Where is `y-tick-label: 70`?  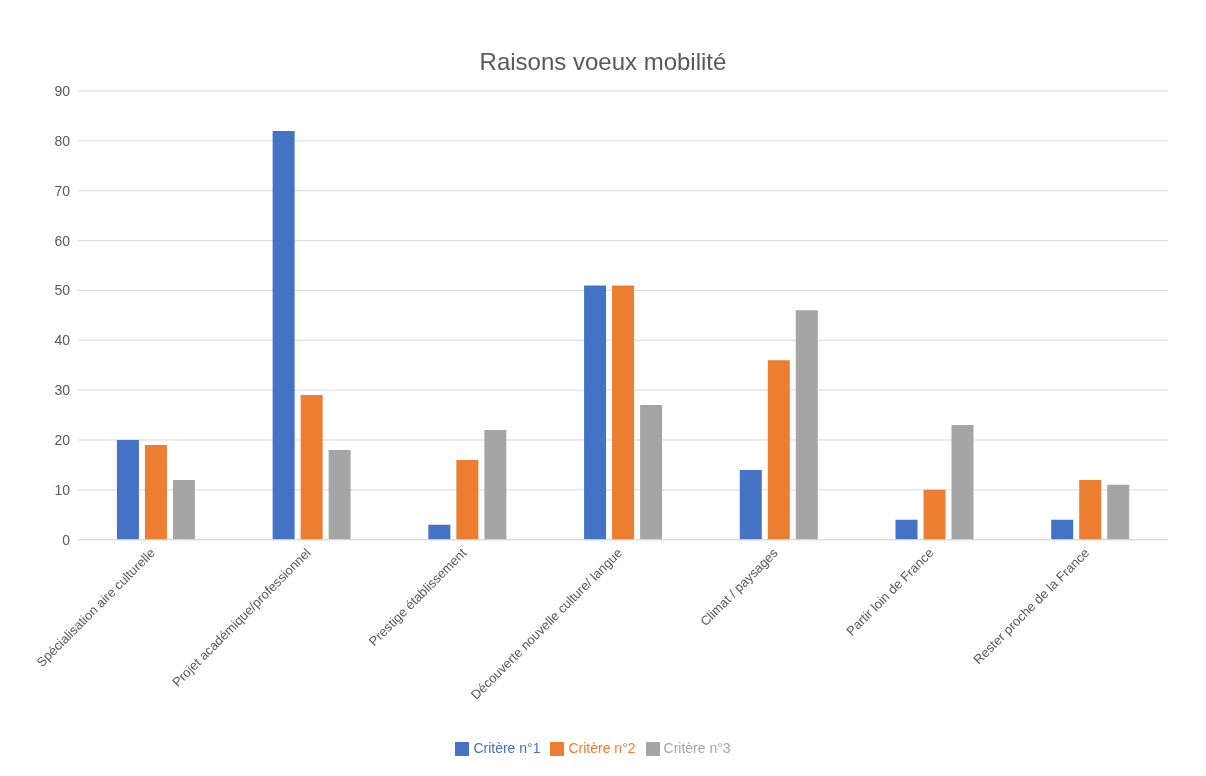 y-tick-label: 70 is located at coordinates (62, 190).